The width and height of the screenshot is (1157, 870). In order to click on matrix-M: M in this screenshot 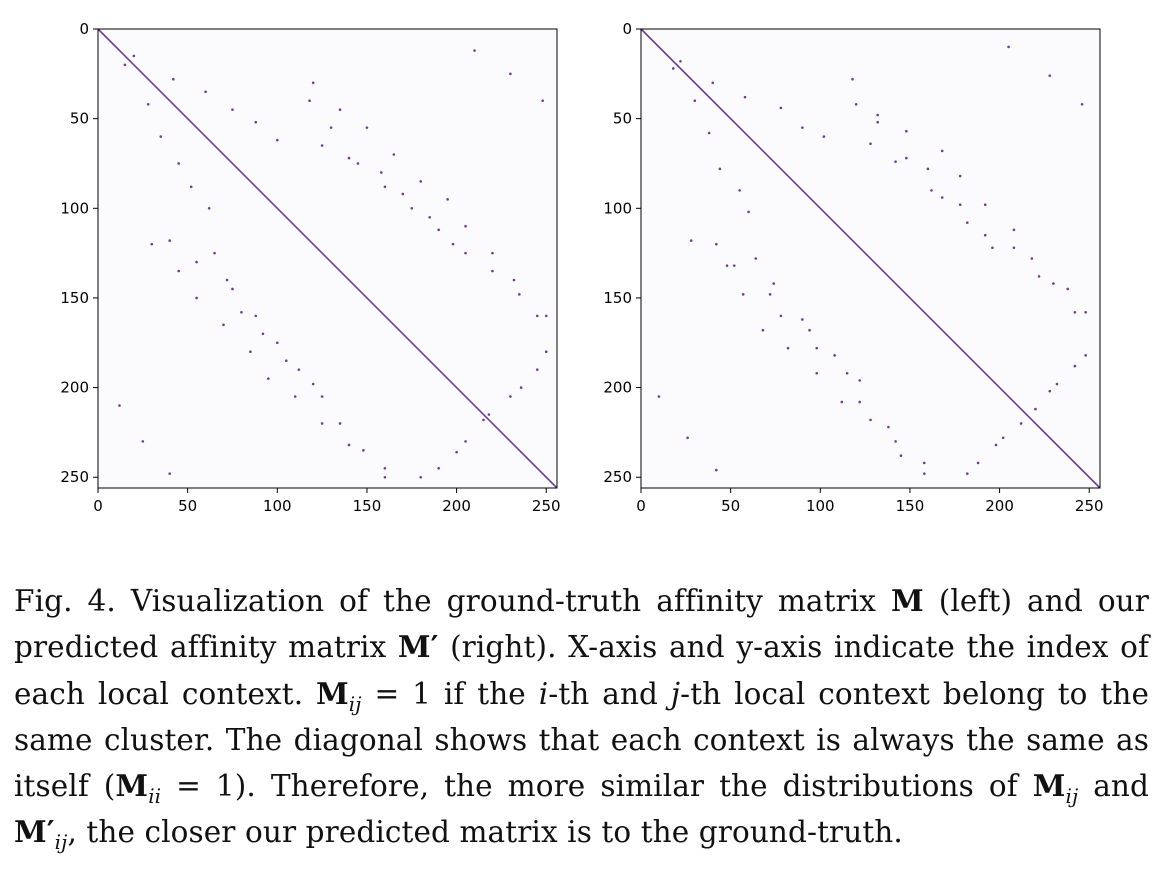, I will do `click(907, 600)`.